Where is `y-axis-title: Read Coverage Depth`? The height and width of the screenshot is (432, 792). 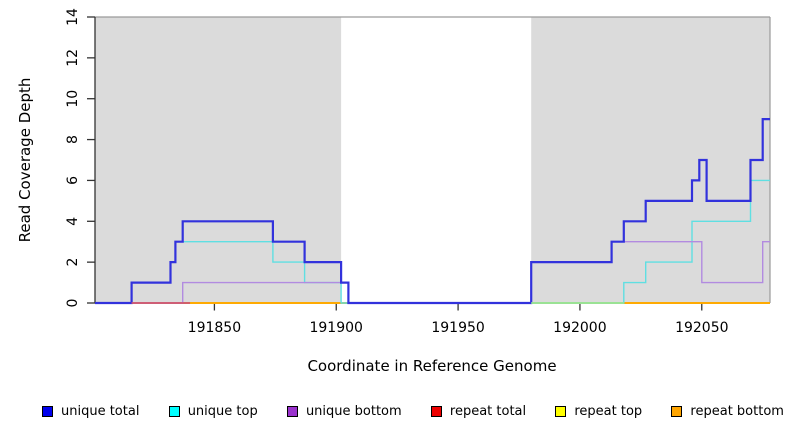
y-axis-title: Read Coverage Depth is located at coordinates (25, 160).